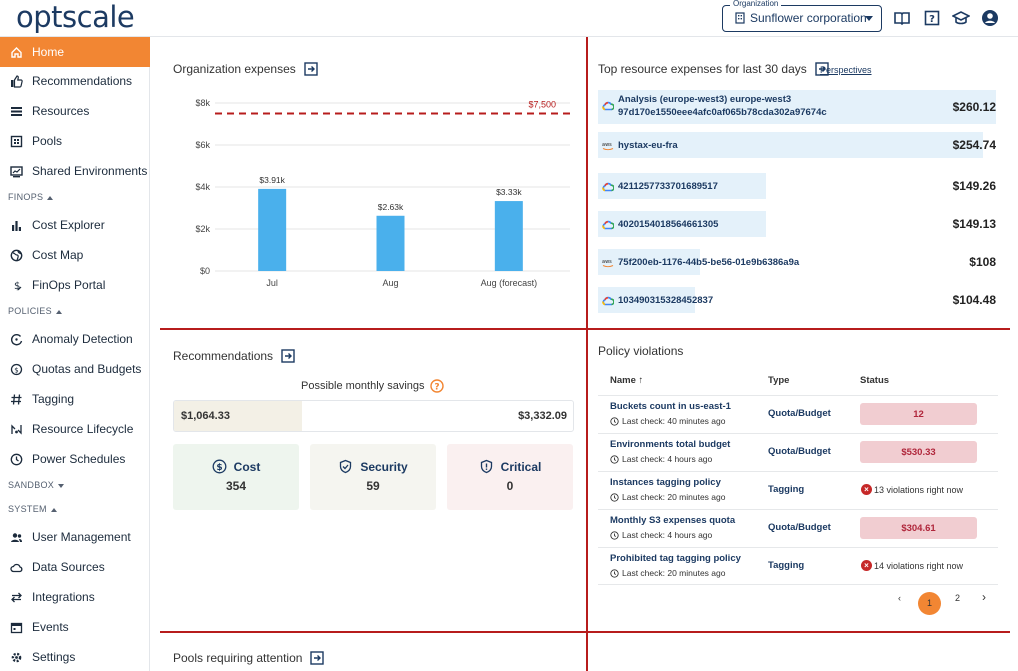 The height and width of the screenshot is (671, 1018). Describe the element at coordinates (35, 311) in the screenshot. I see `section-policies: POLICIES` at that location.